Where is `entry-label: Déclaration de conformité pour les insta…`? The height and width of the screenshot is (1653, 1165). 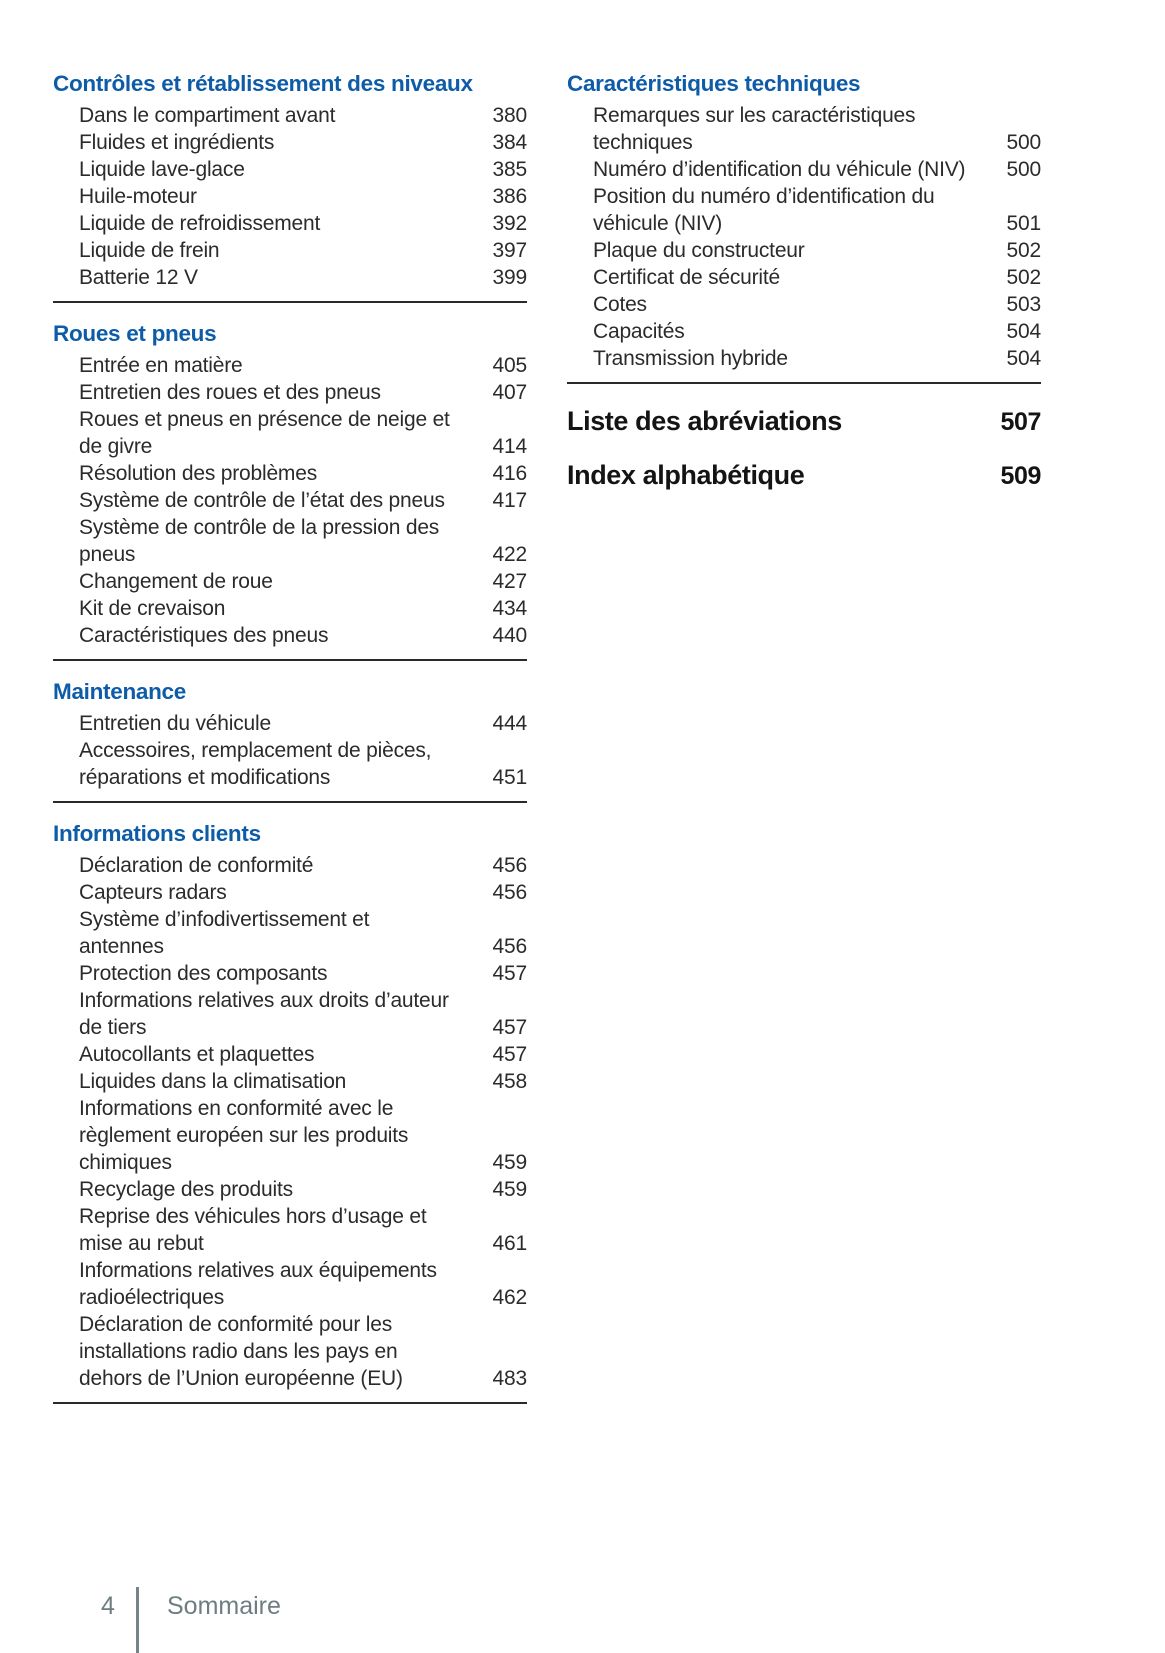 entry-label: Déclaration de conformité pour les insta… is located at coordinates (241, 1351).